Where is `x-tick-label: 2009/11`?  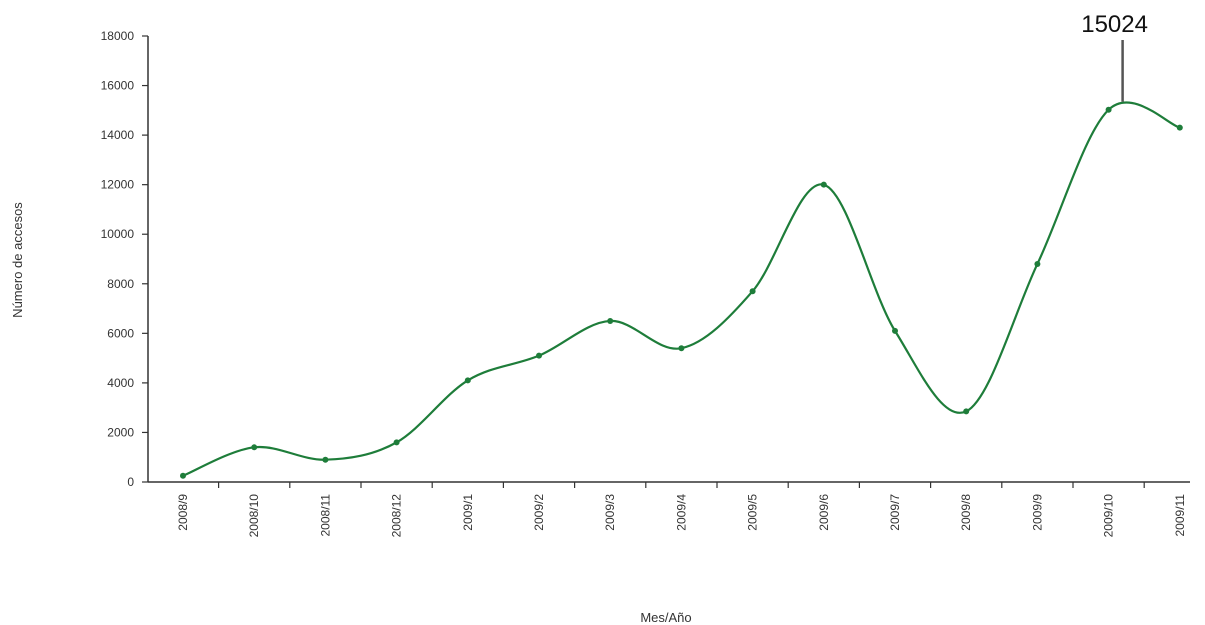 x-tick-label: 2009/11 is located at coordinates (1180, 515).